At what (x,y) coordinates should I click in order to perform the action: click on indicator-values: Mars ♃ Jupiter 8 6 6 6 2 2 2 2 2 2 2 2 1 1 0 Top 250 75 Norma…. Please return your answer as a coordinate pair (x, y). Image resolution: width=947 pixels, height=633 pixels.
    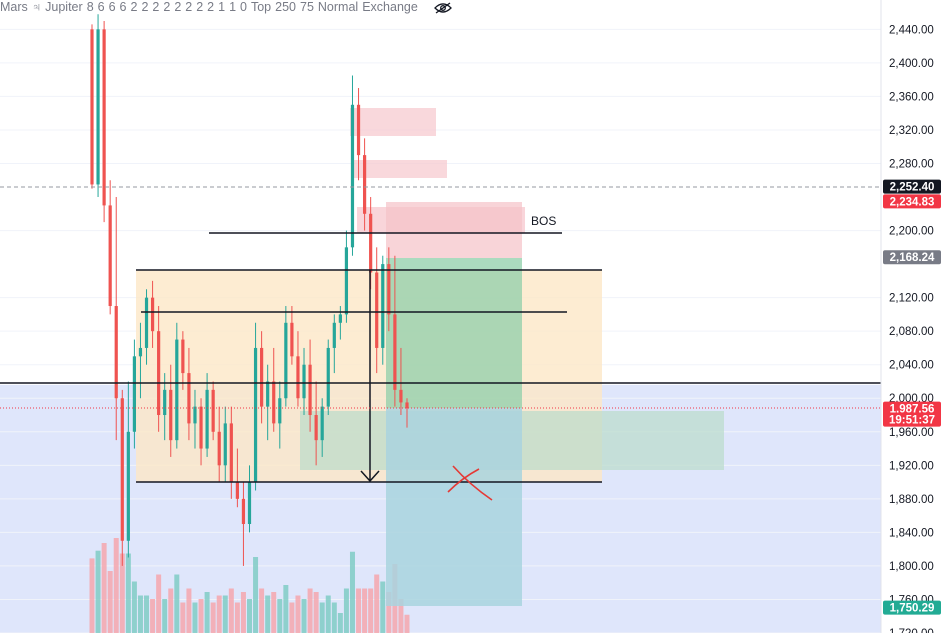
    Looking at the image, I should click on (211, 7).